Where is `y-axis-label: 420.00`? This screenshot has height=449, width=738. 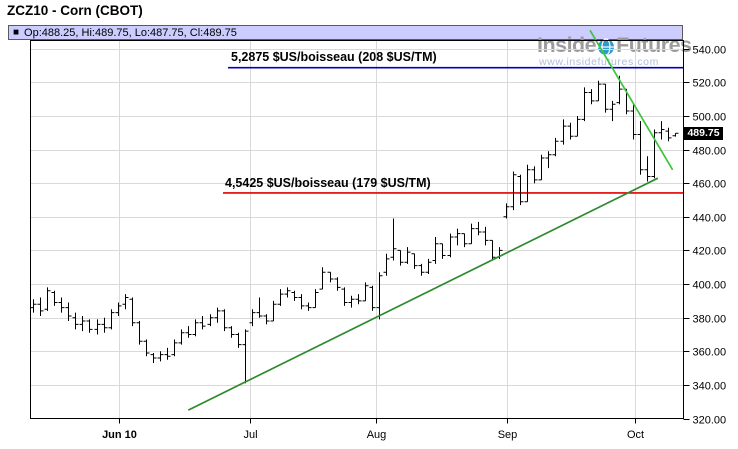
y-axis-label: 420.00 is located at coordinates (710, 252).